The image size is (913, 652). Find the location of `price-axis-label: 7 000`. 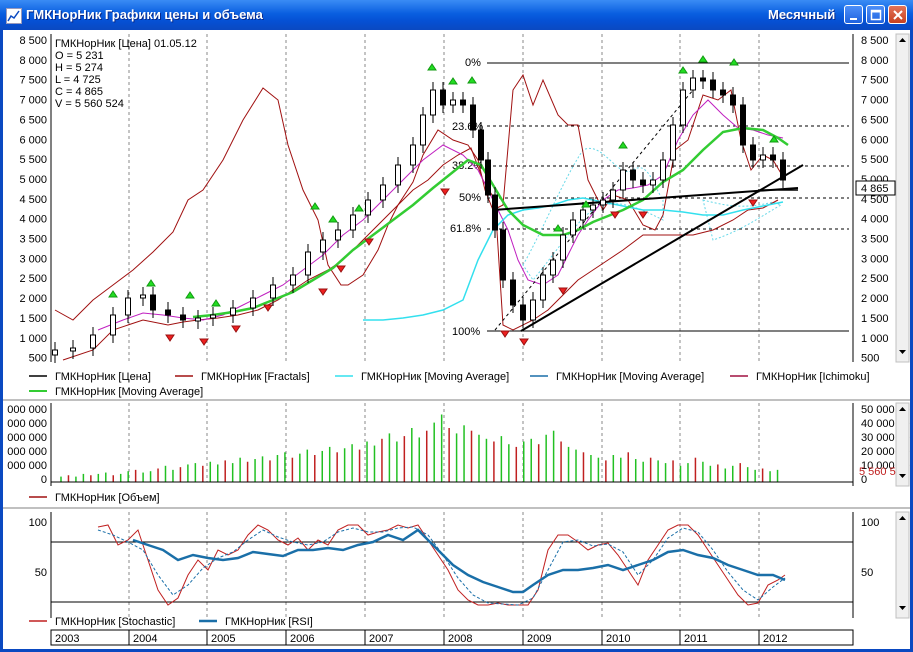

price-axis-label: 7 000 is located at coordinates (875, 101).